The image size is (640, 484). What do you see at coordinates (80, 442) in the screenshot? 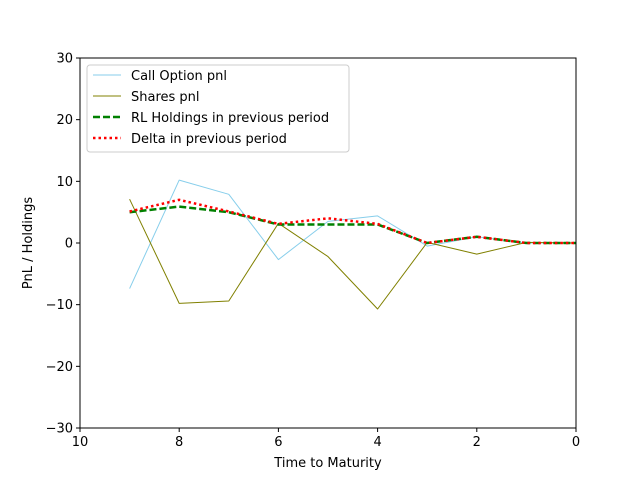
I see `x-tick-label: 10` at bounding box center [80, 442].